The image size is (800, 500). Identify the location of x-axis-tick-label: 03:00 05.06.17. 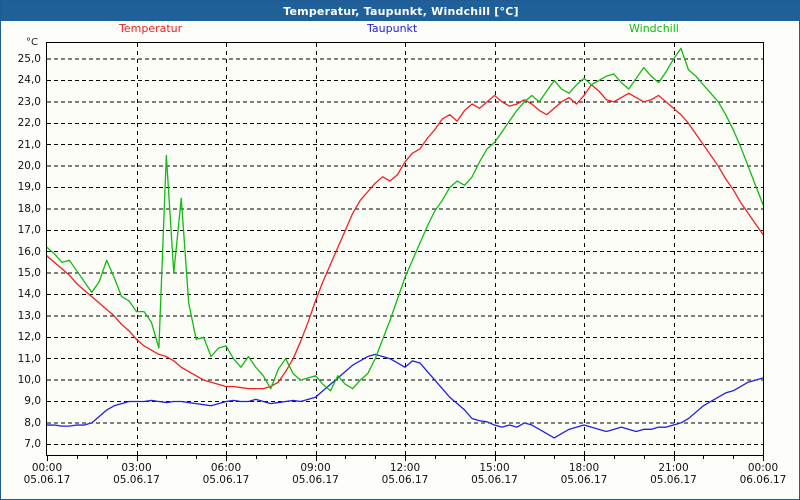
(137, 474).